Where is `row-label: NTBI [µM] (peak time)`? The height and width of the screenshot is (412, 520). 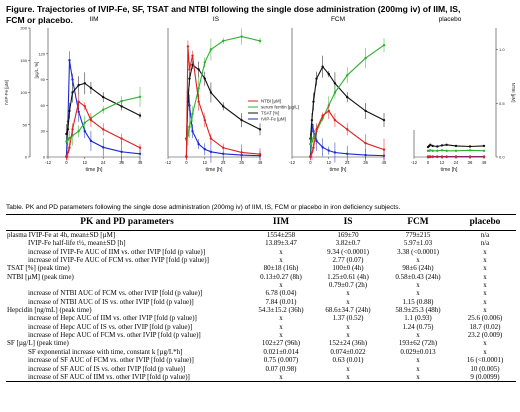 row-label: NTBI [µM] (peak time) is located at coordinates (40, 276).